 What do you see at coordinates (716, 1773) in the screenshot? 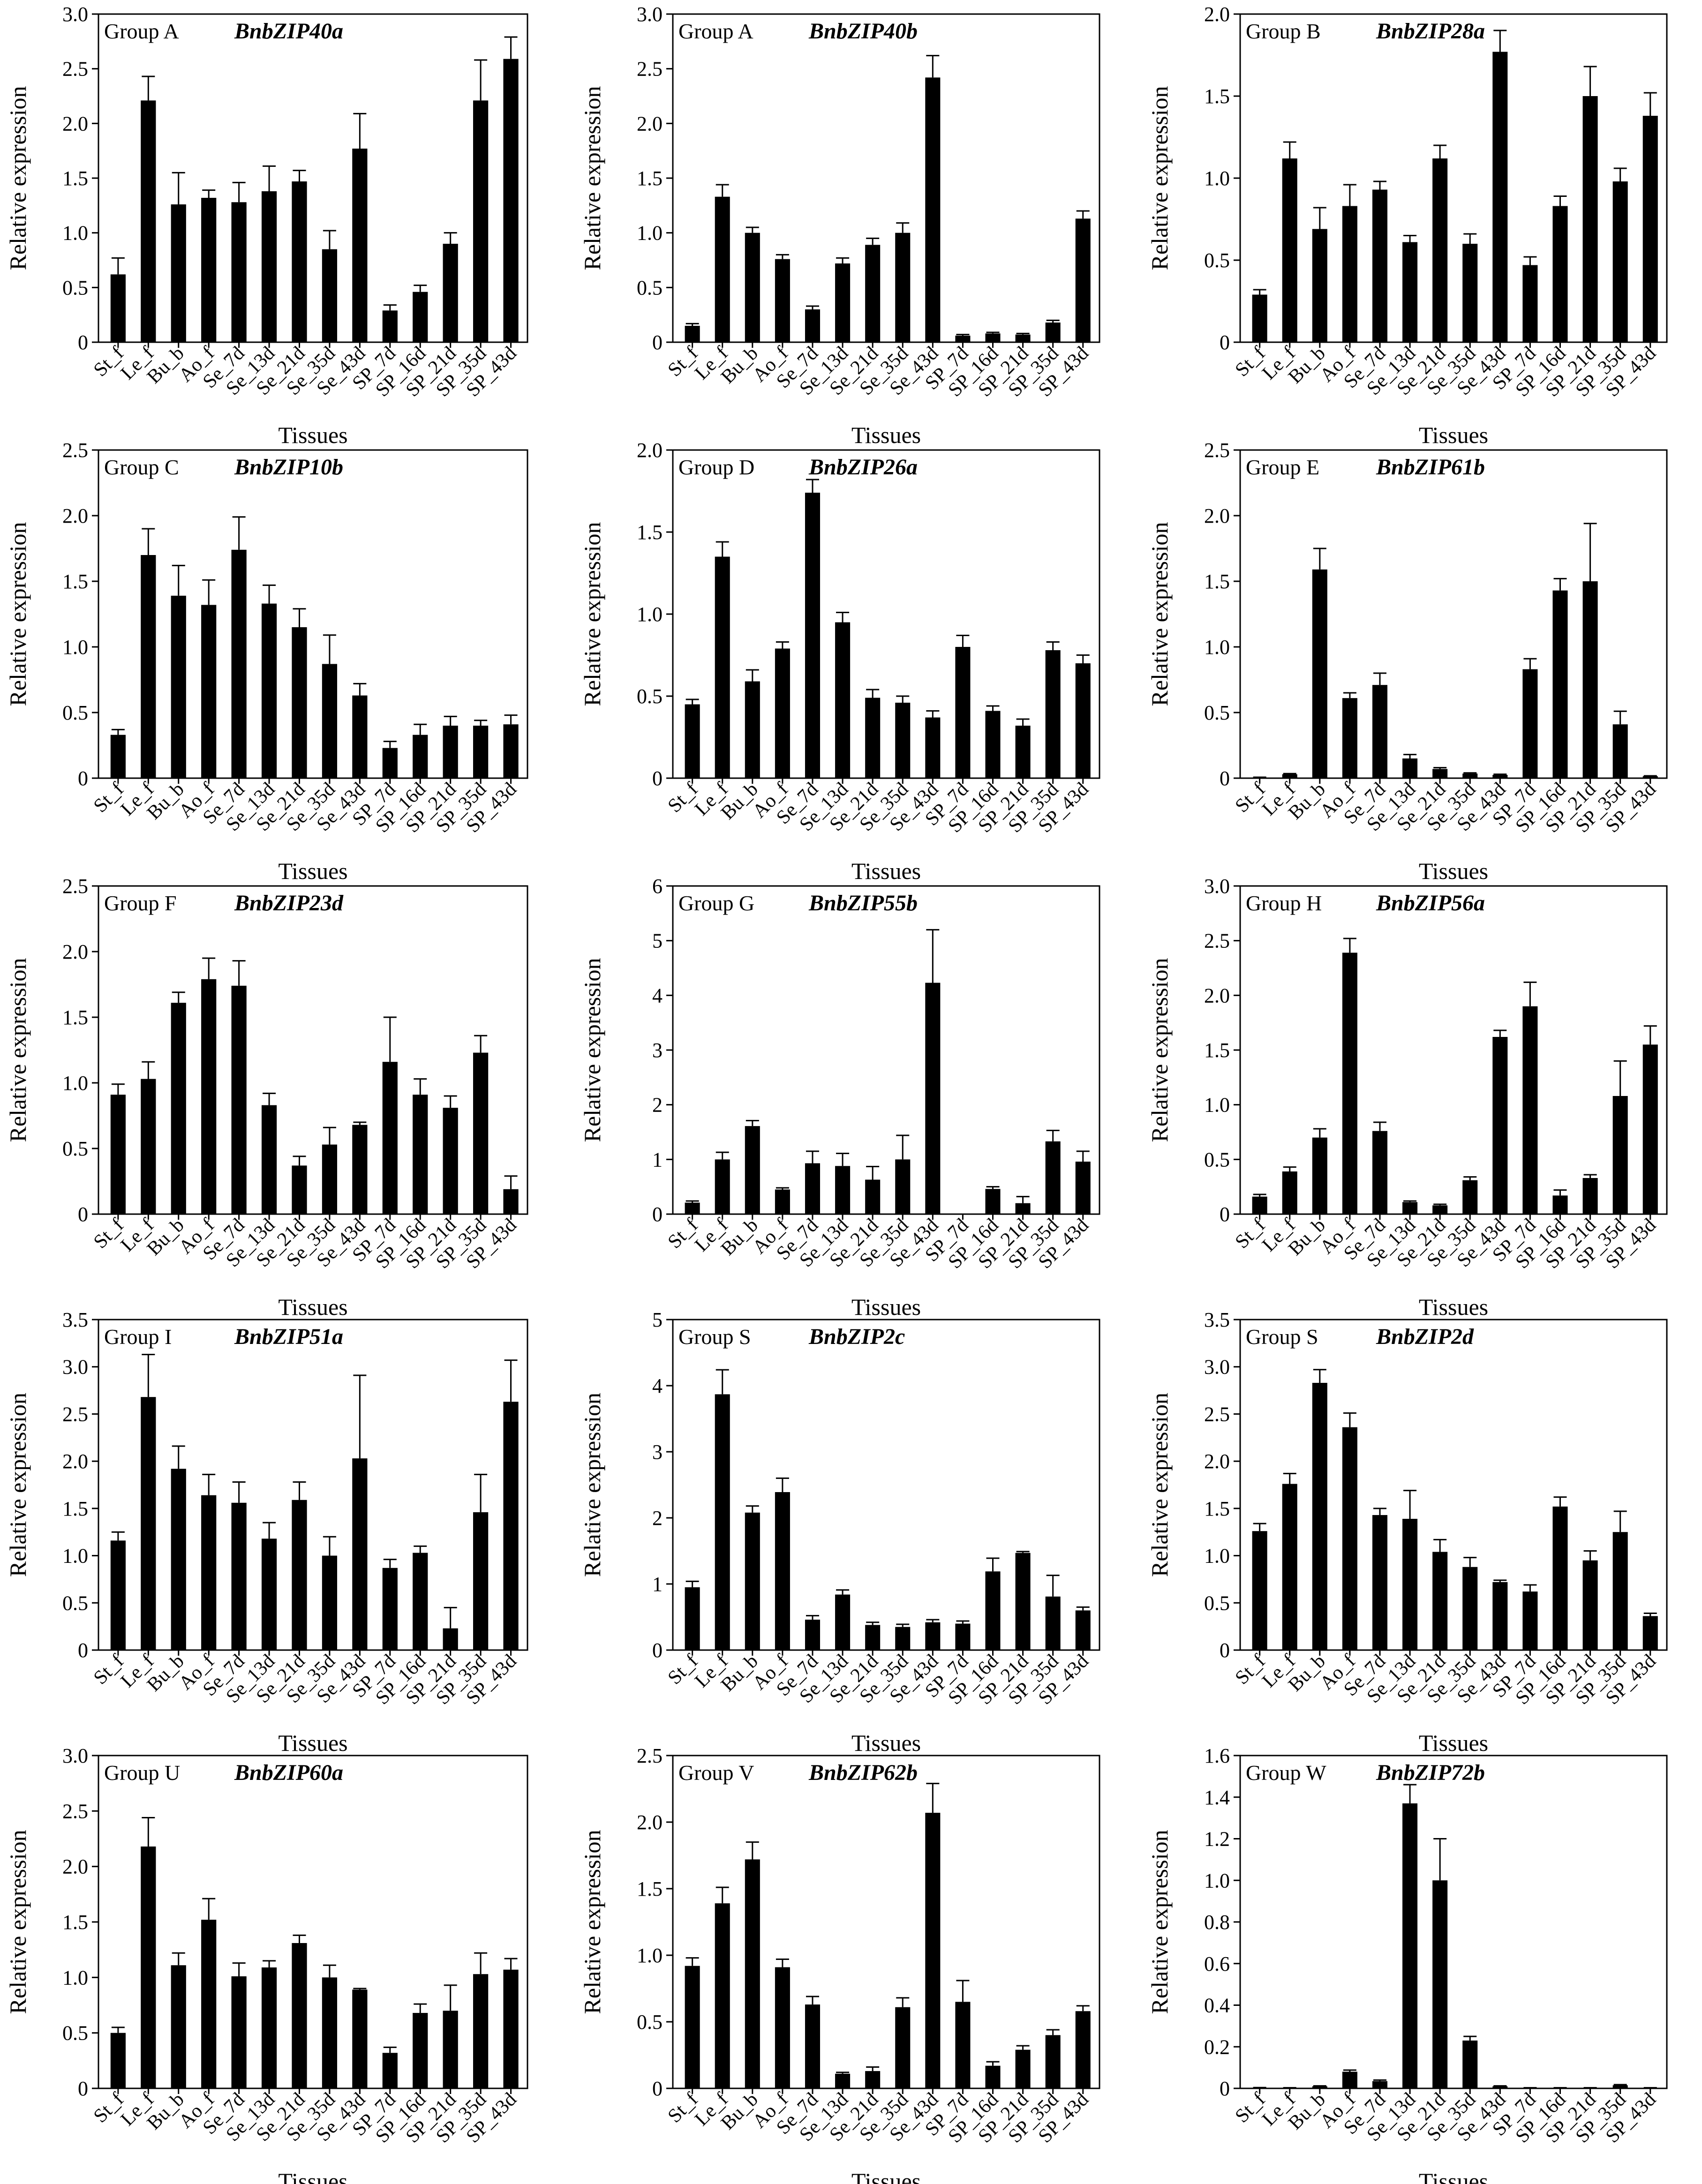
I see `group-label: Group V` at bounding box center [716, 1773].